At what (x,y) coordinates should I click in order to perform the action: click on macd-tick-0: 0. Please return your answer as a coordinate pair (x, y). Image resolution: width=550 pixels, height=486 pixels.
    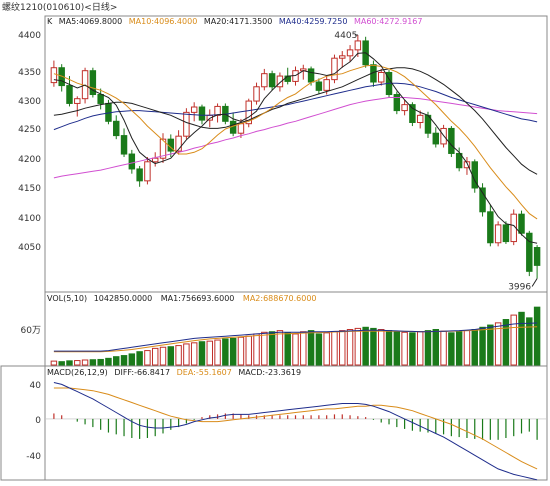
    Looking at the image, I should click on (38, 421).